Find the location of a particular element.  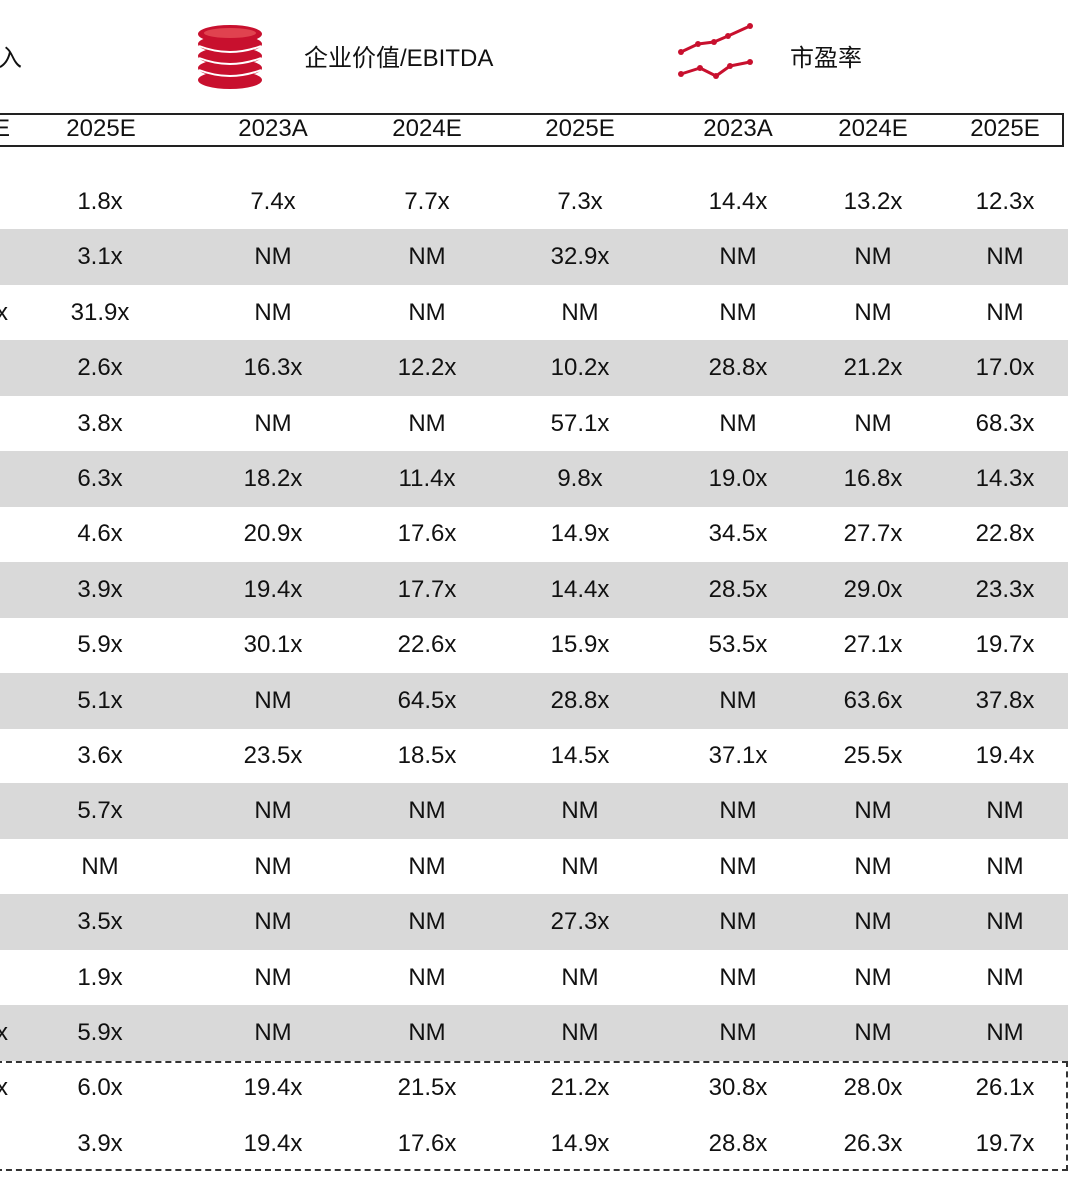

table-cell: 7.4x is located at coordinates (273, 201).